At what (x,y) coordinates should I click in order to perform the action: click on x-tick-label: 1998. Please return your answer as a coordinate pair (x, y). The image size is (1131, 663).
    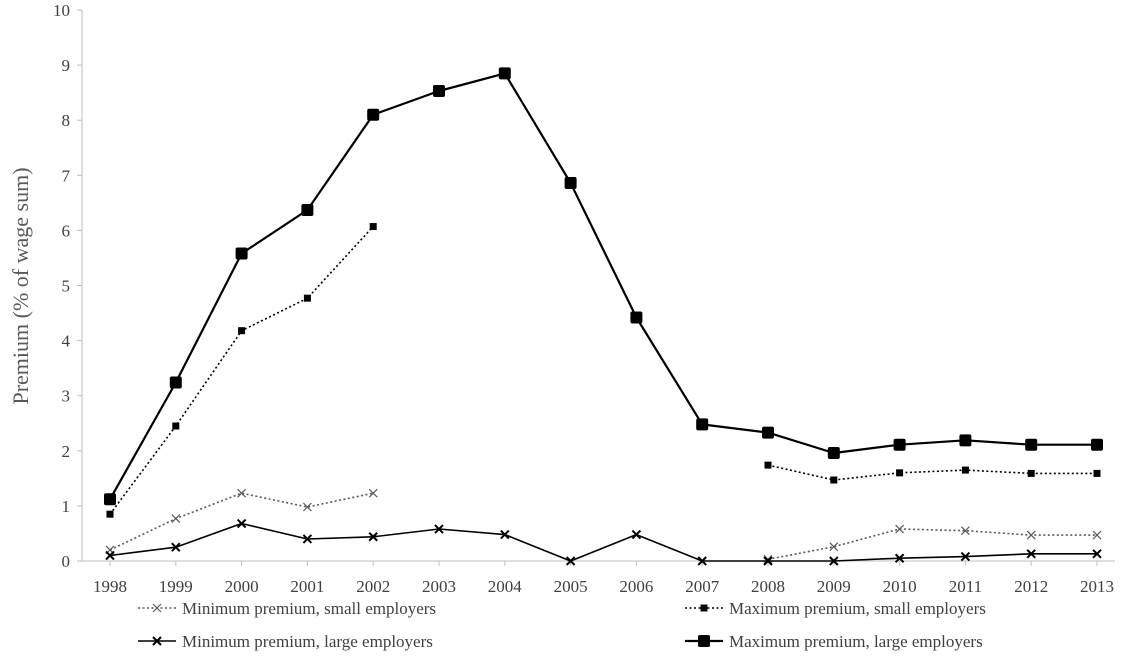
    Looking at the image, I should click on (110, 586).